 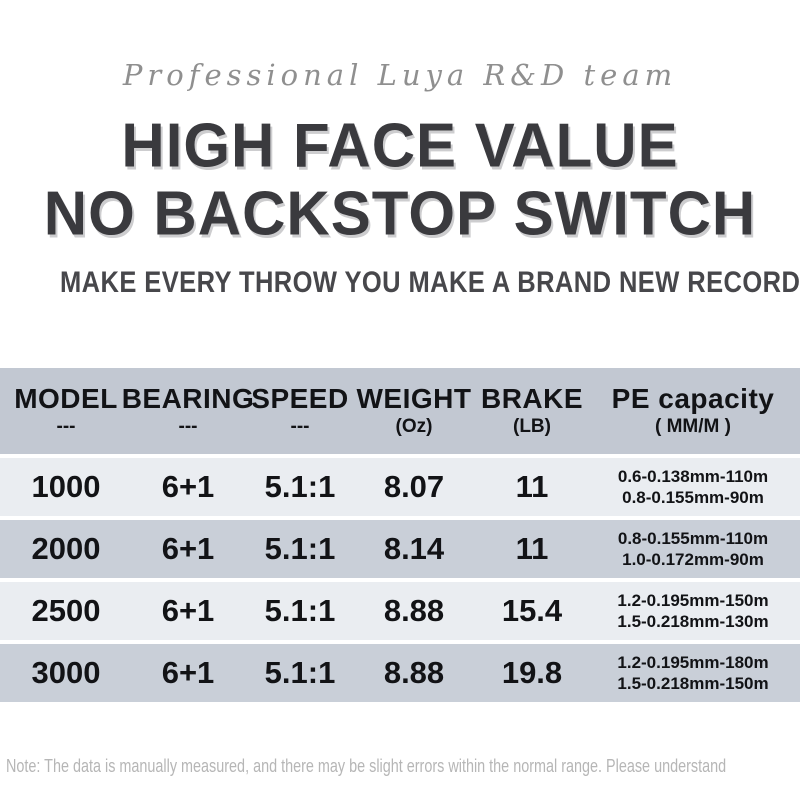 What do you see at coordinates (693, 683) in the screenshot?
I see `pe-capacity-line-2: 1.5-0.218mm-150m` at bounding box center [693, 683].